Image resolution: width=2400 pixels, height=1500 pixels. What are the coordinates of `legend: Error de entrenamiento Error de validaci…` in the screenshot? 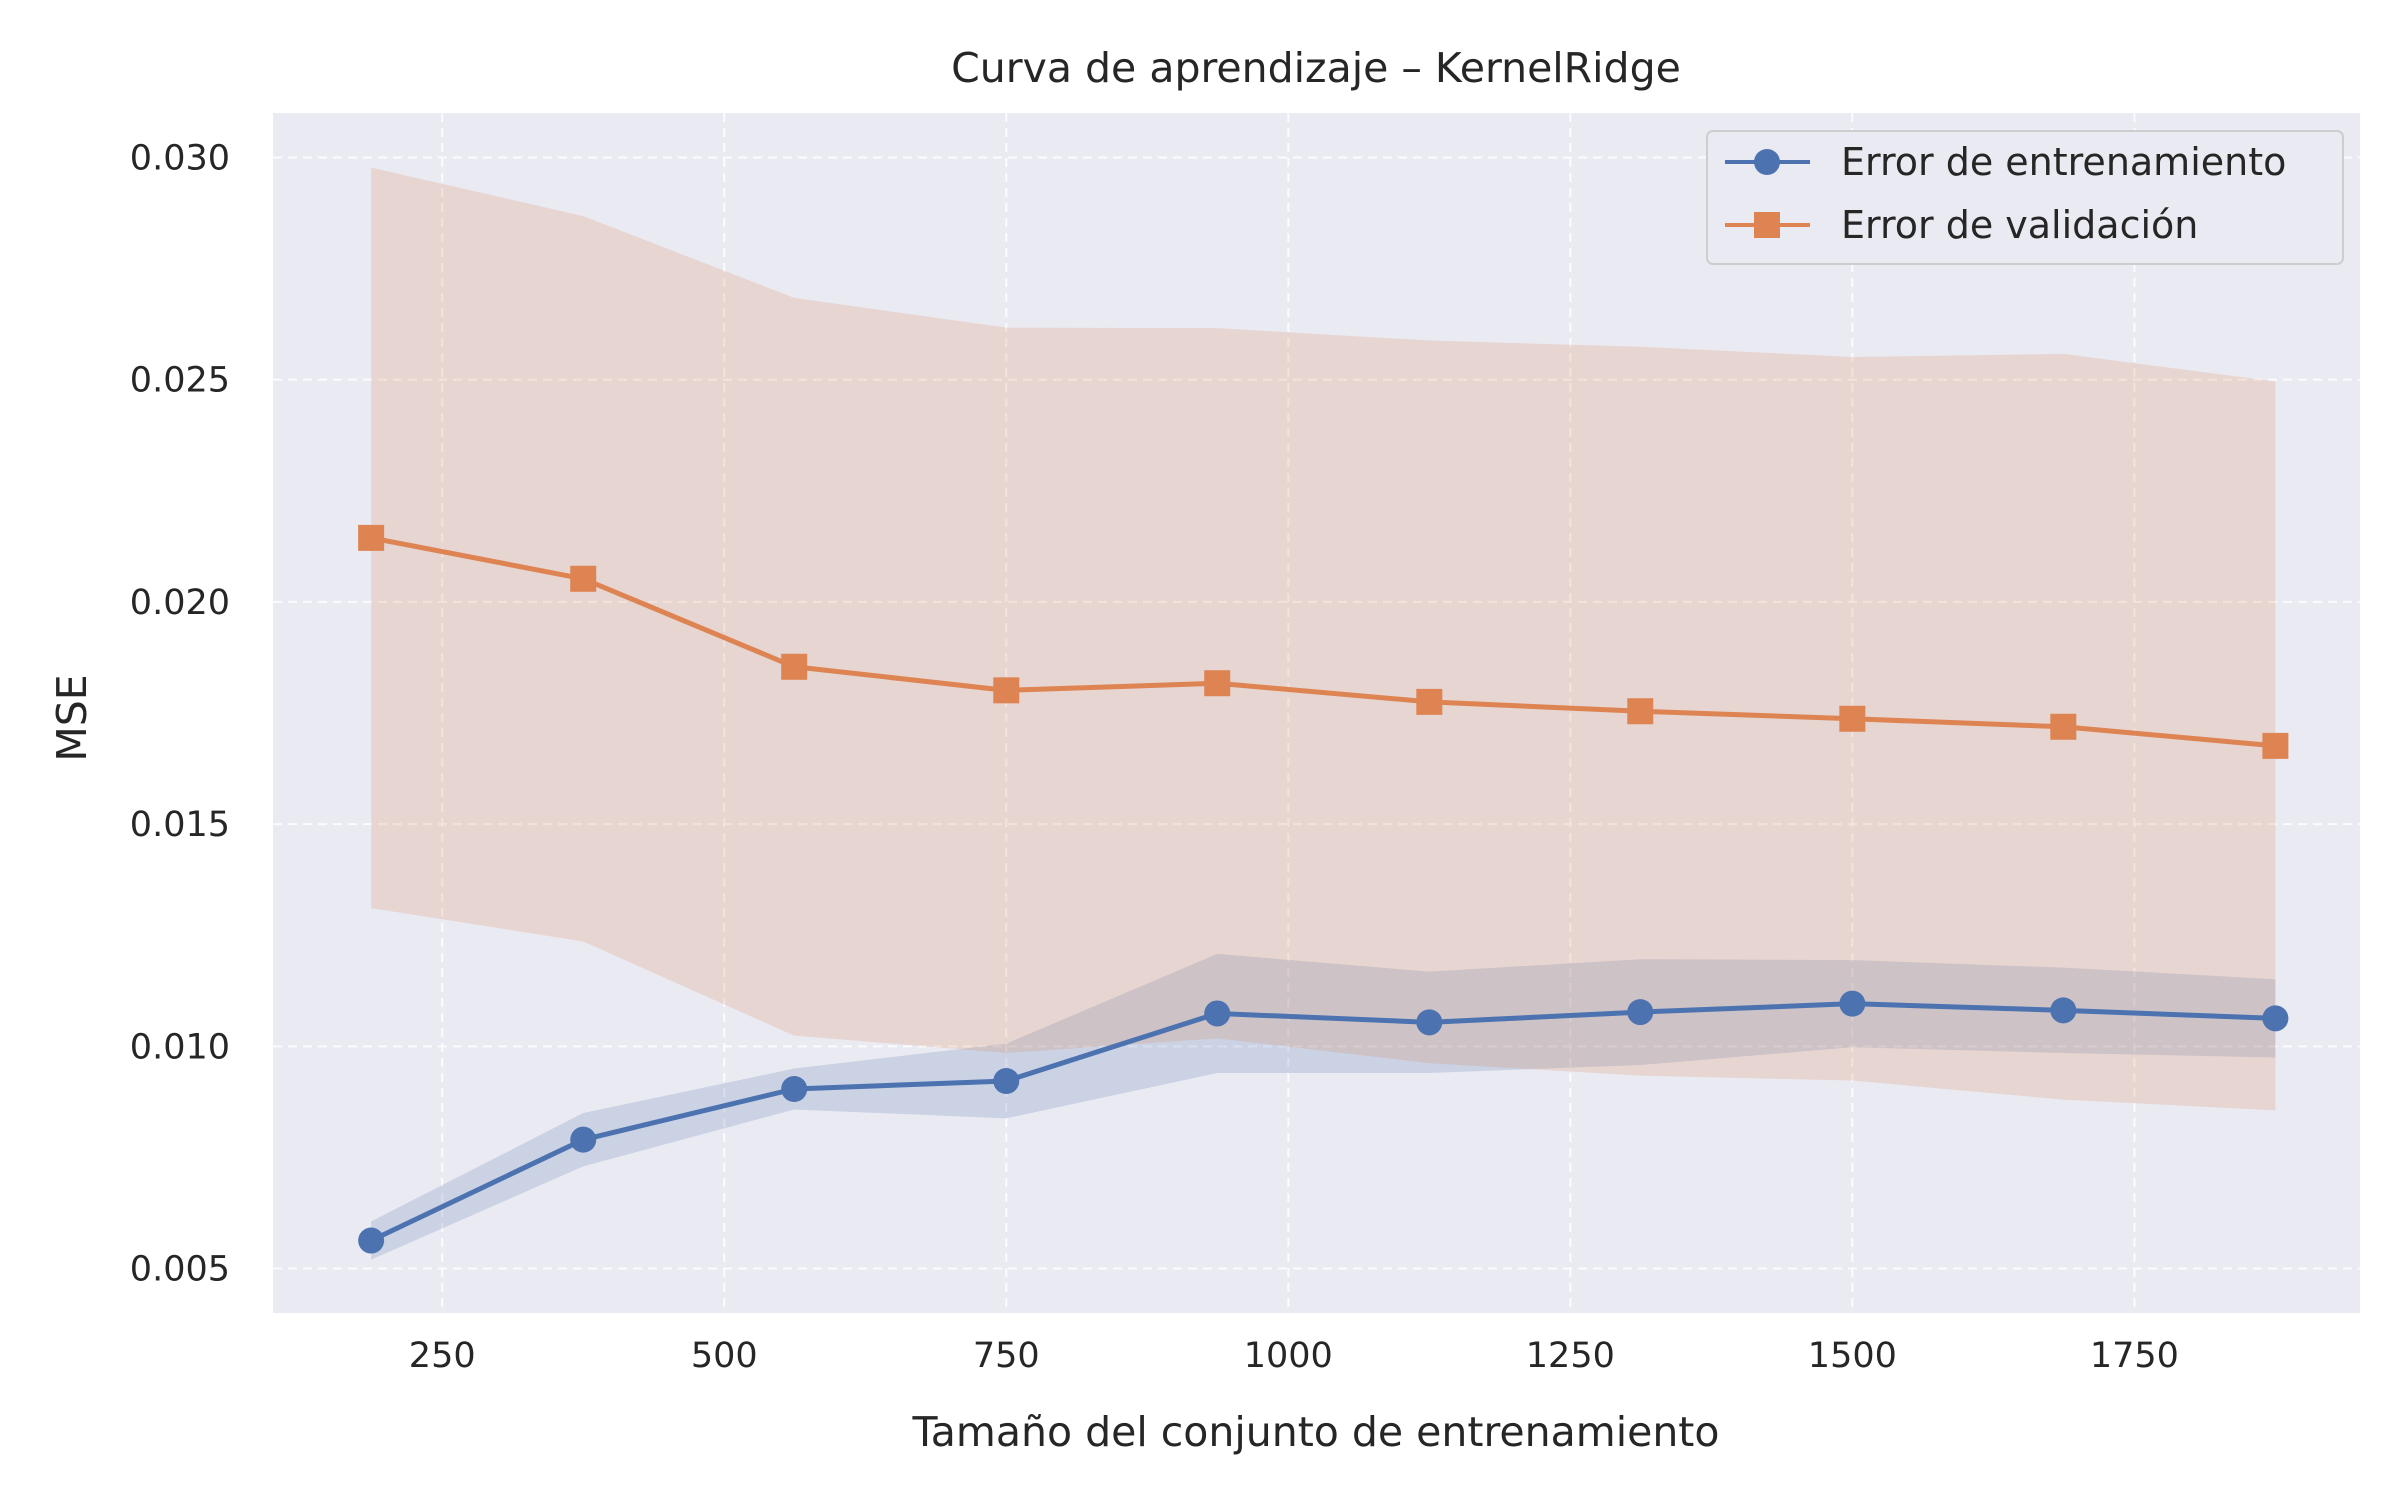 It's located at (2025, 197).